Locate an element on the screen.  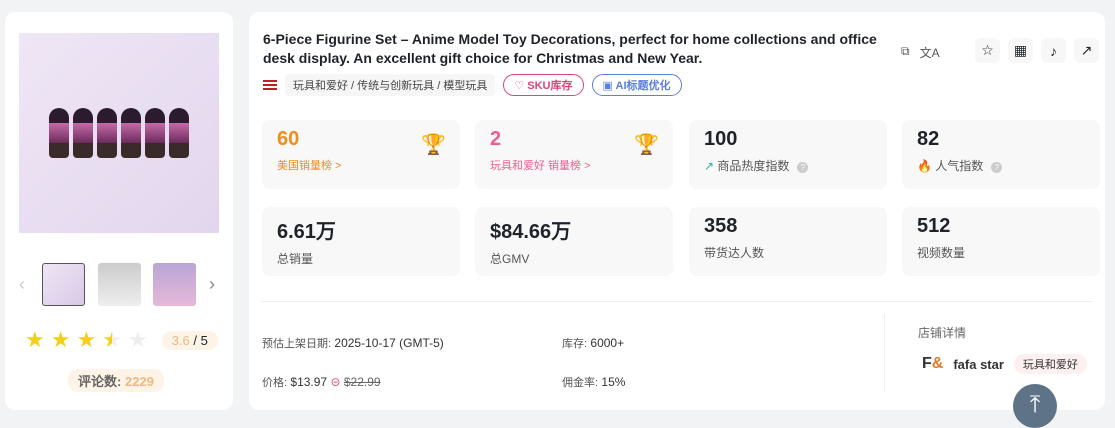
product-tags: 玩具和爱好 / 传统与创新玩具 / 模型玩具 ♡ SKU库存 ▣ AI标题优化 is located at coordinates (578, 85).